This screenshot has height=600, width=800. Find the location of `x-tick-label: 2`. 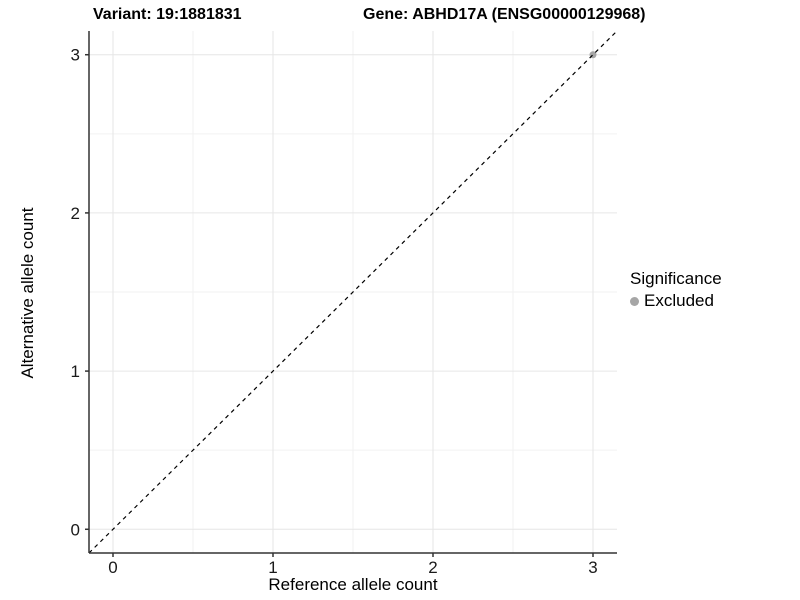

x-tick-label: 2 is located at coordinates (432, 567).